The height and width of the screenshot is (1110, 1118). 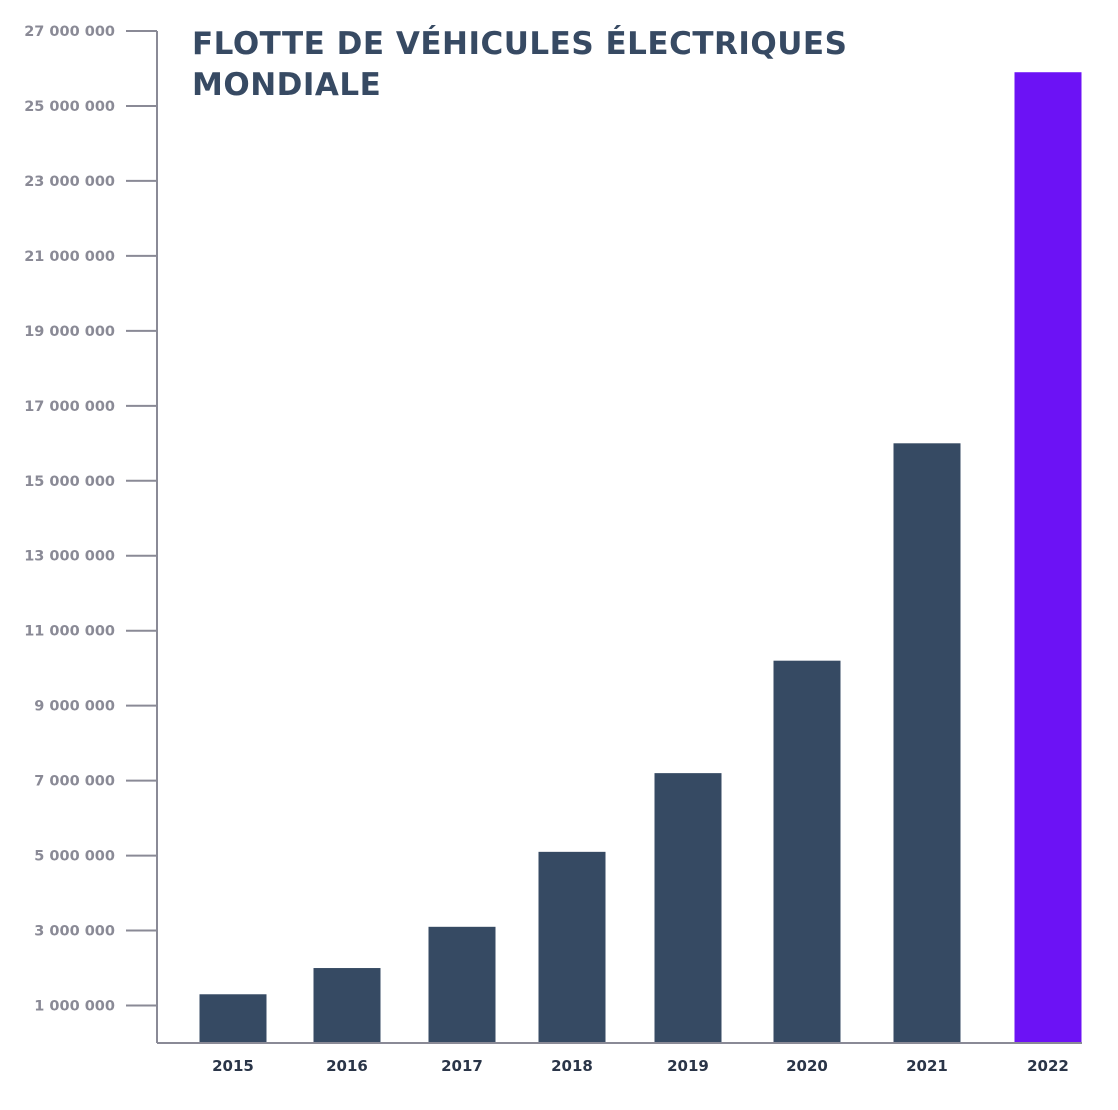 What do you see at coordinates (69, 107) in the screenshot?
I see `y-tick-label: 25 000 000` at bounding box center [69, 107].